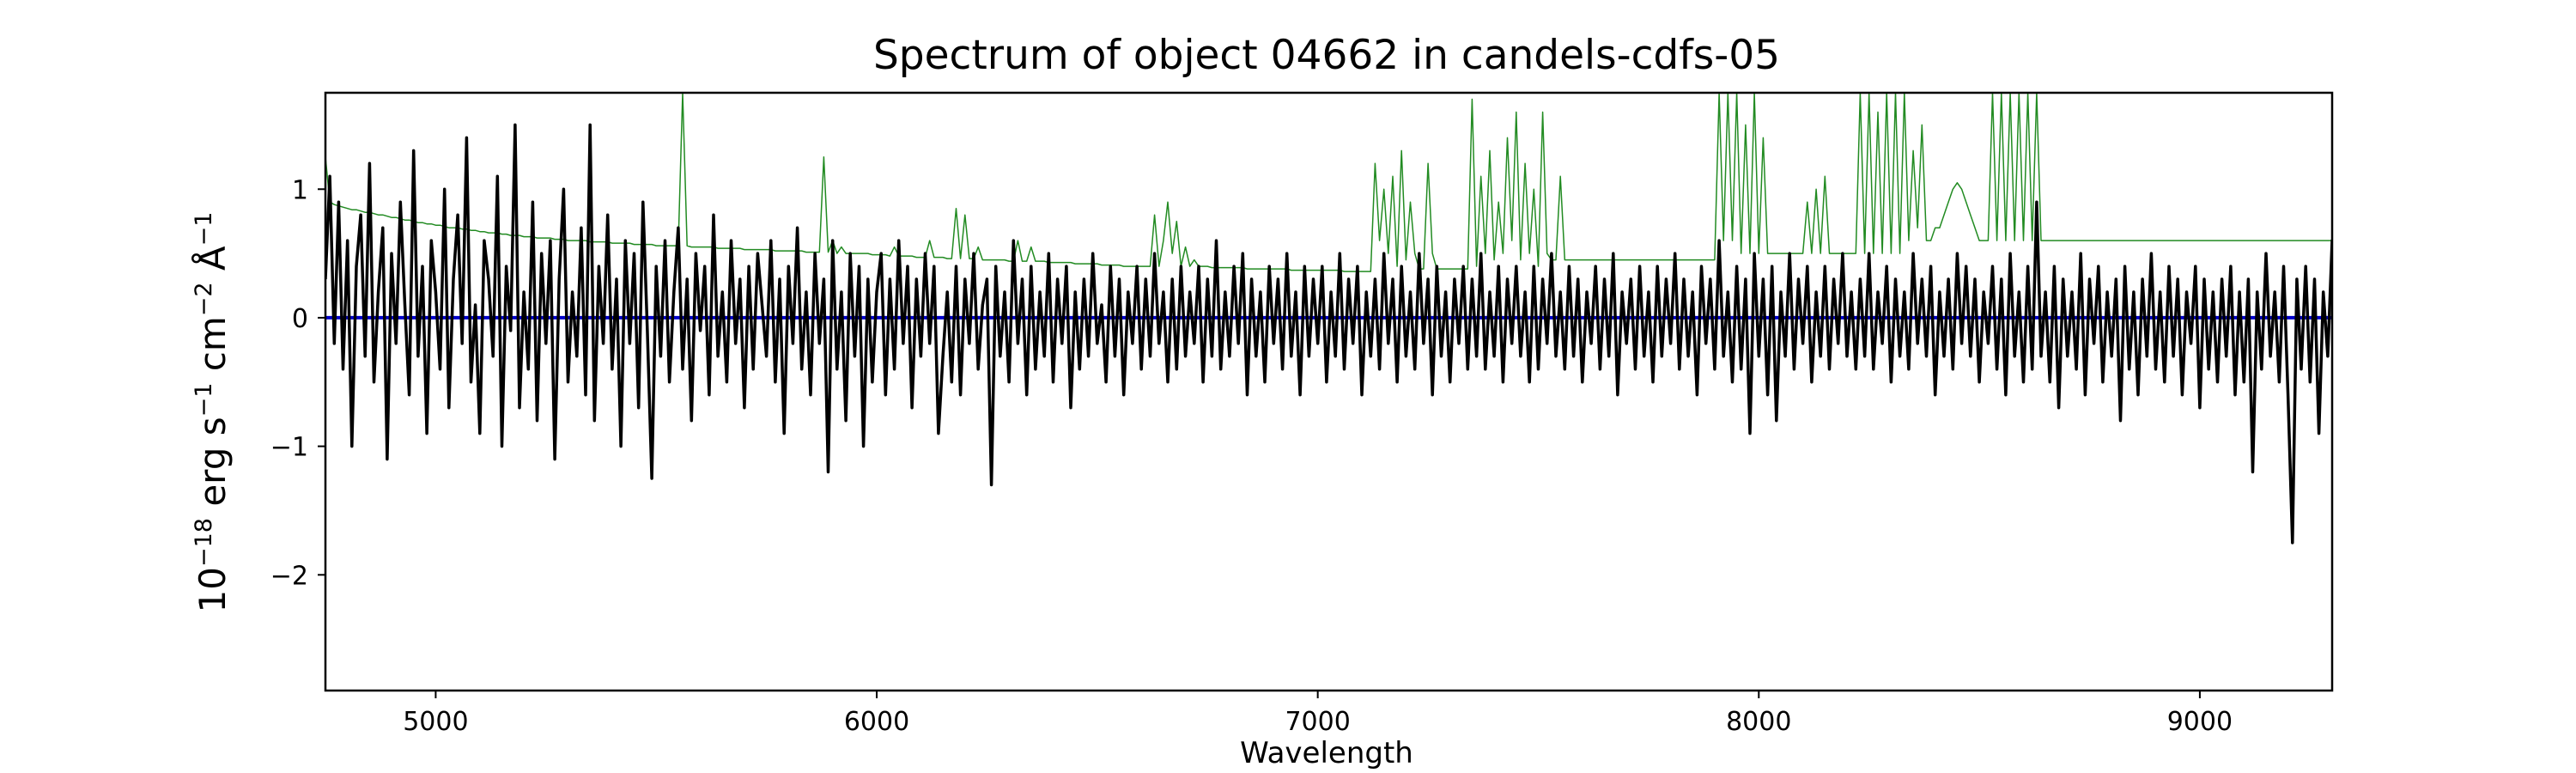 This screenshot has height=773, width=2576. I want to click on x-tick-label: 6000, so click(876, 722).